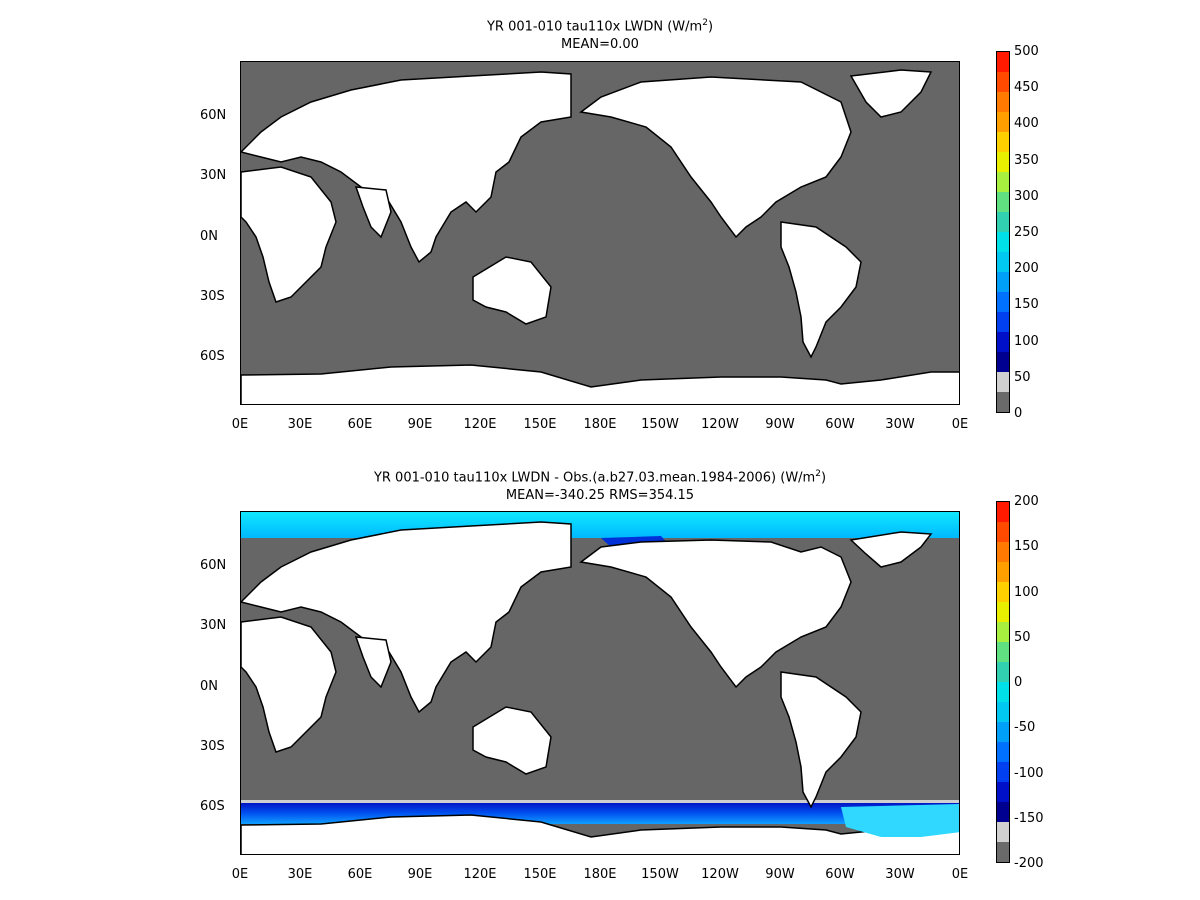 This screenshot has height=900, width=1200. I want to click on top-lon-label: 30E, so click(300, 424).